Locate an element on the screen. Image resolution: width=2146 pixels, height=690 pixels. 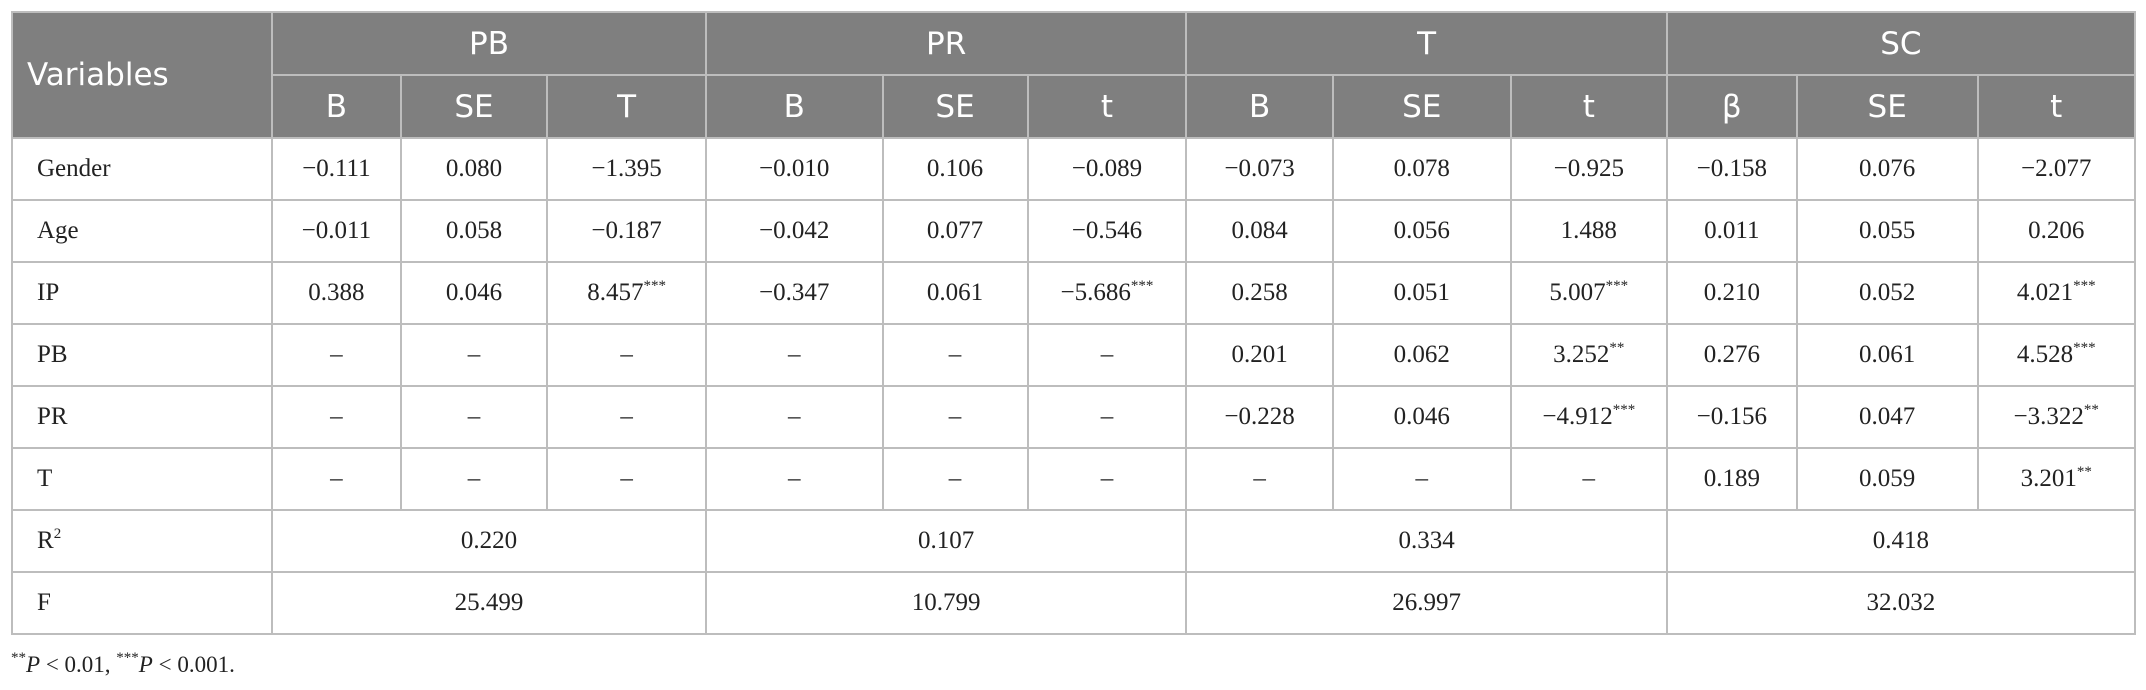
table-cell: −0.158 is located at coordinates (1731, 169).